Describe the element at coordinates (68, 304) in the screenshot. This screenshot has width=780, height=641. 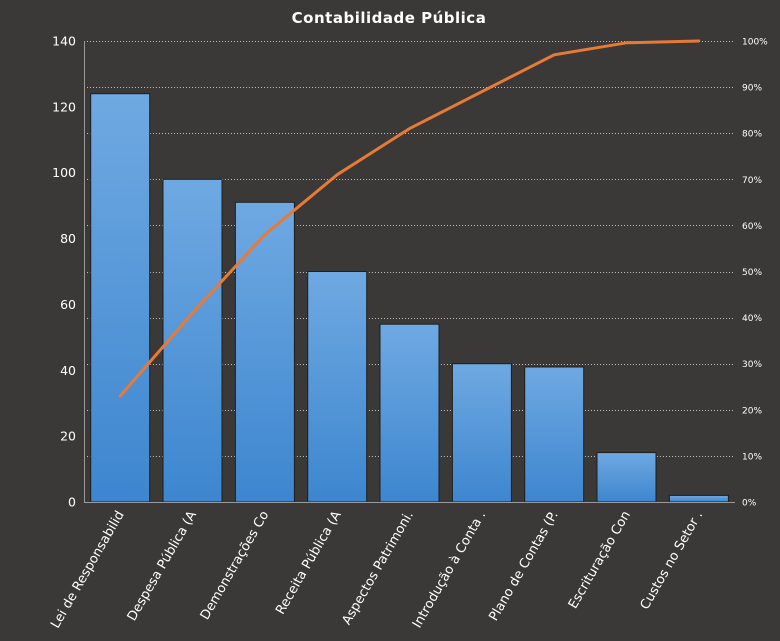
I see `y-tick-label: 60` at that location.